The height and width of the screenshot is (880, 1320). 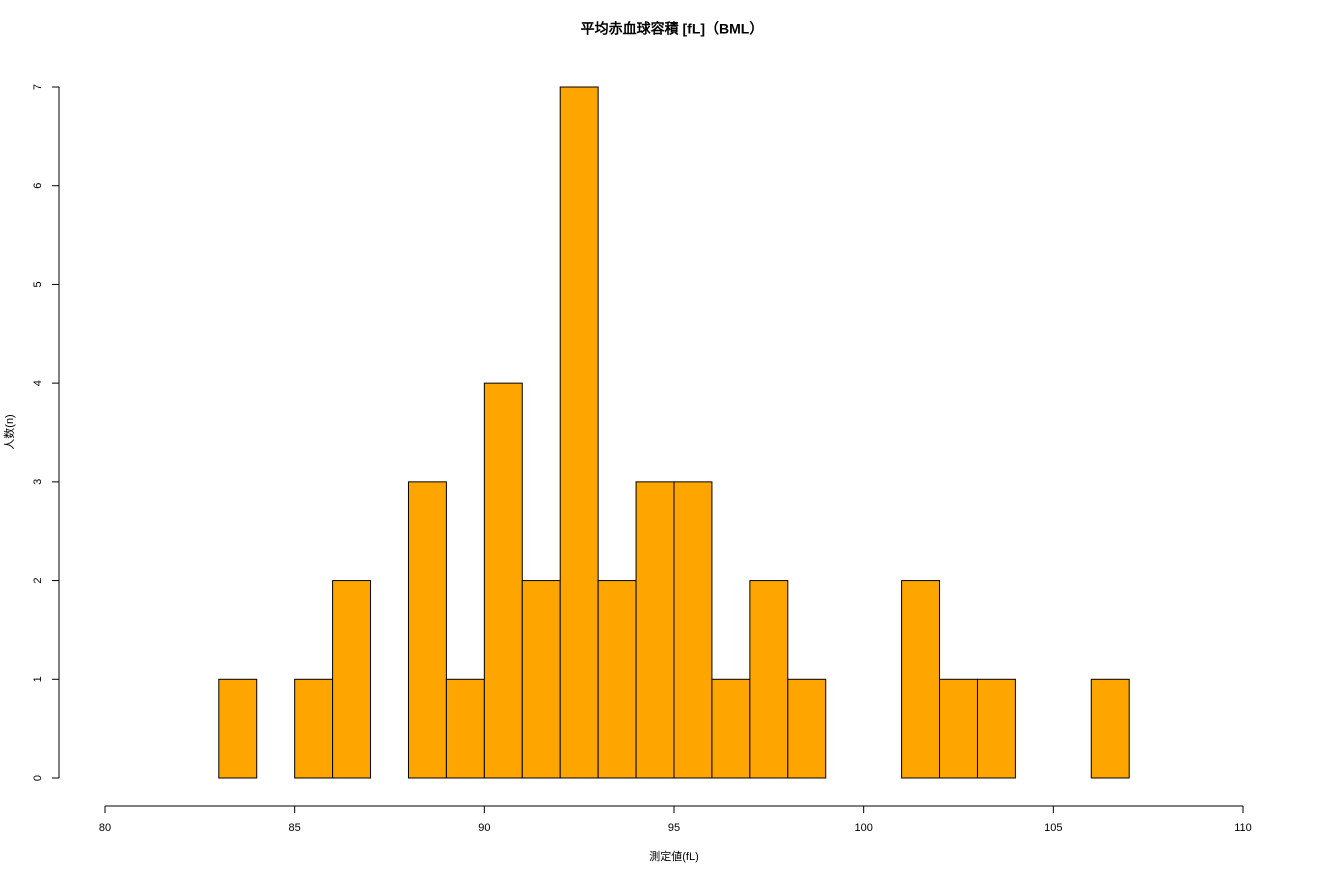 I want to click on chart-title: 平均赤血球容積 [fL]（BML）, so click(x=672, y=29).